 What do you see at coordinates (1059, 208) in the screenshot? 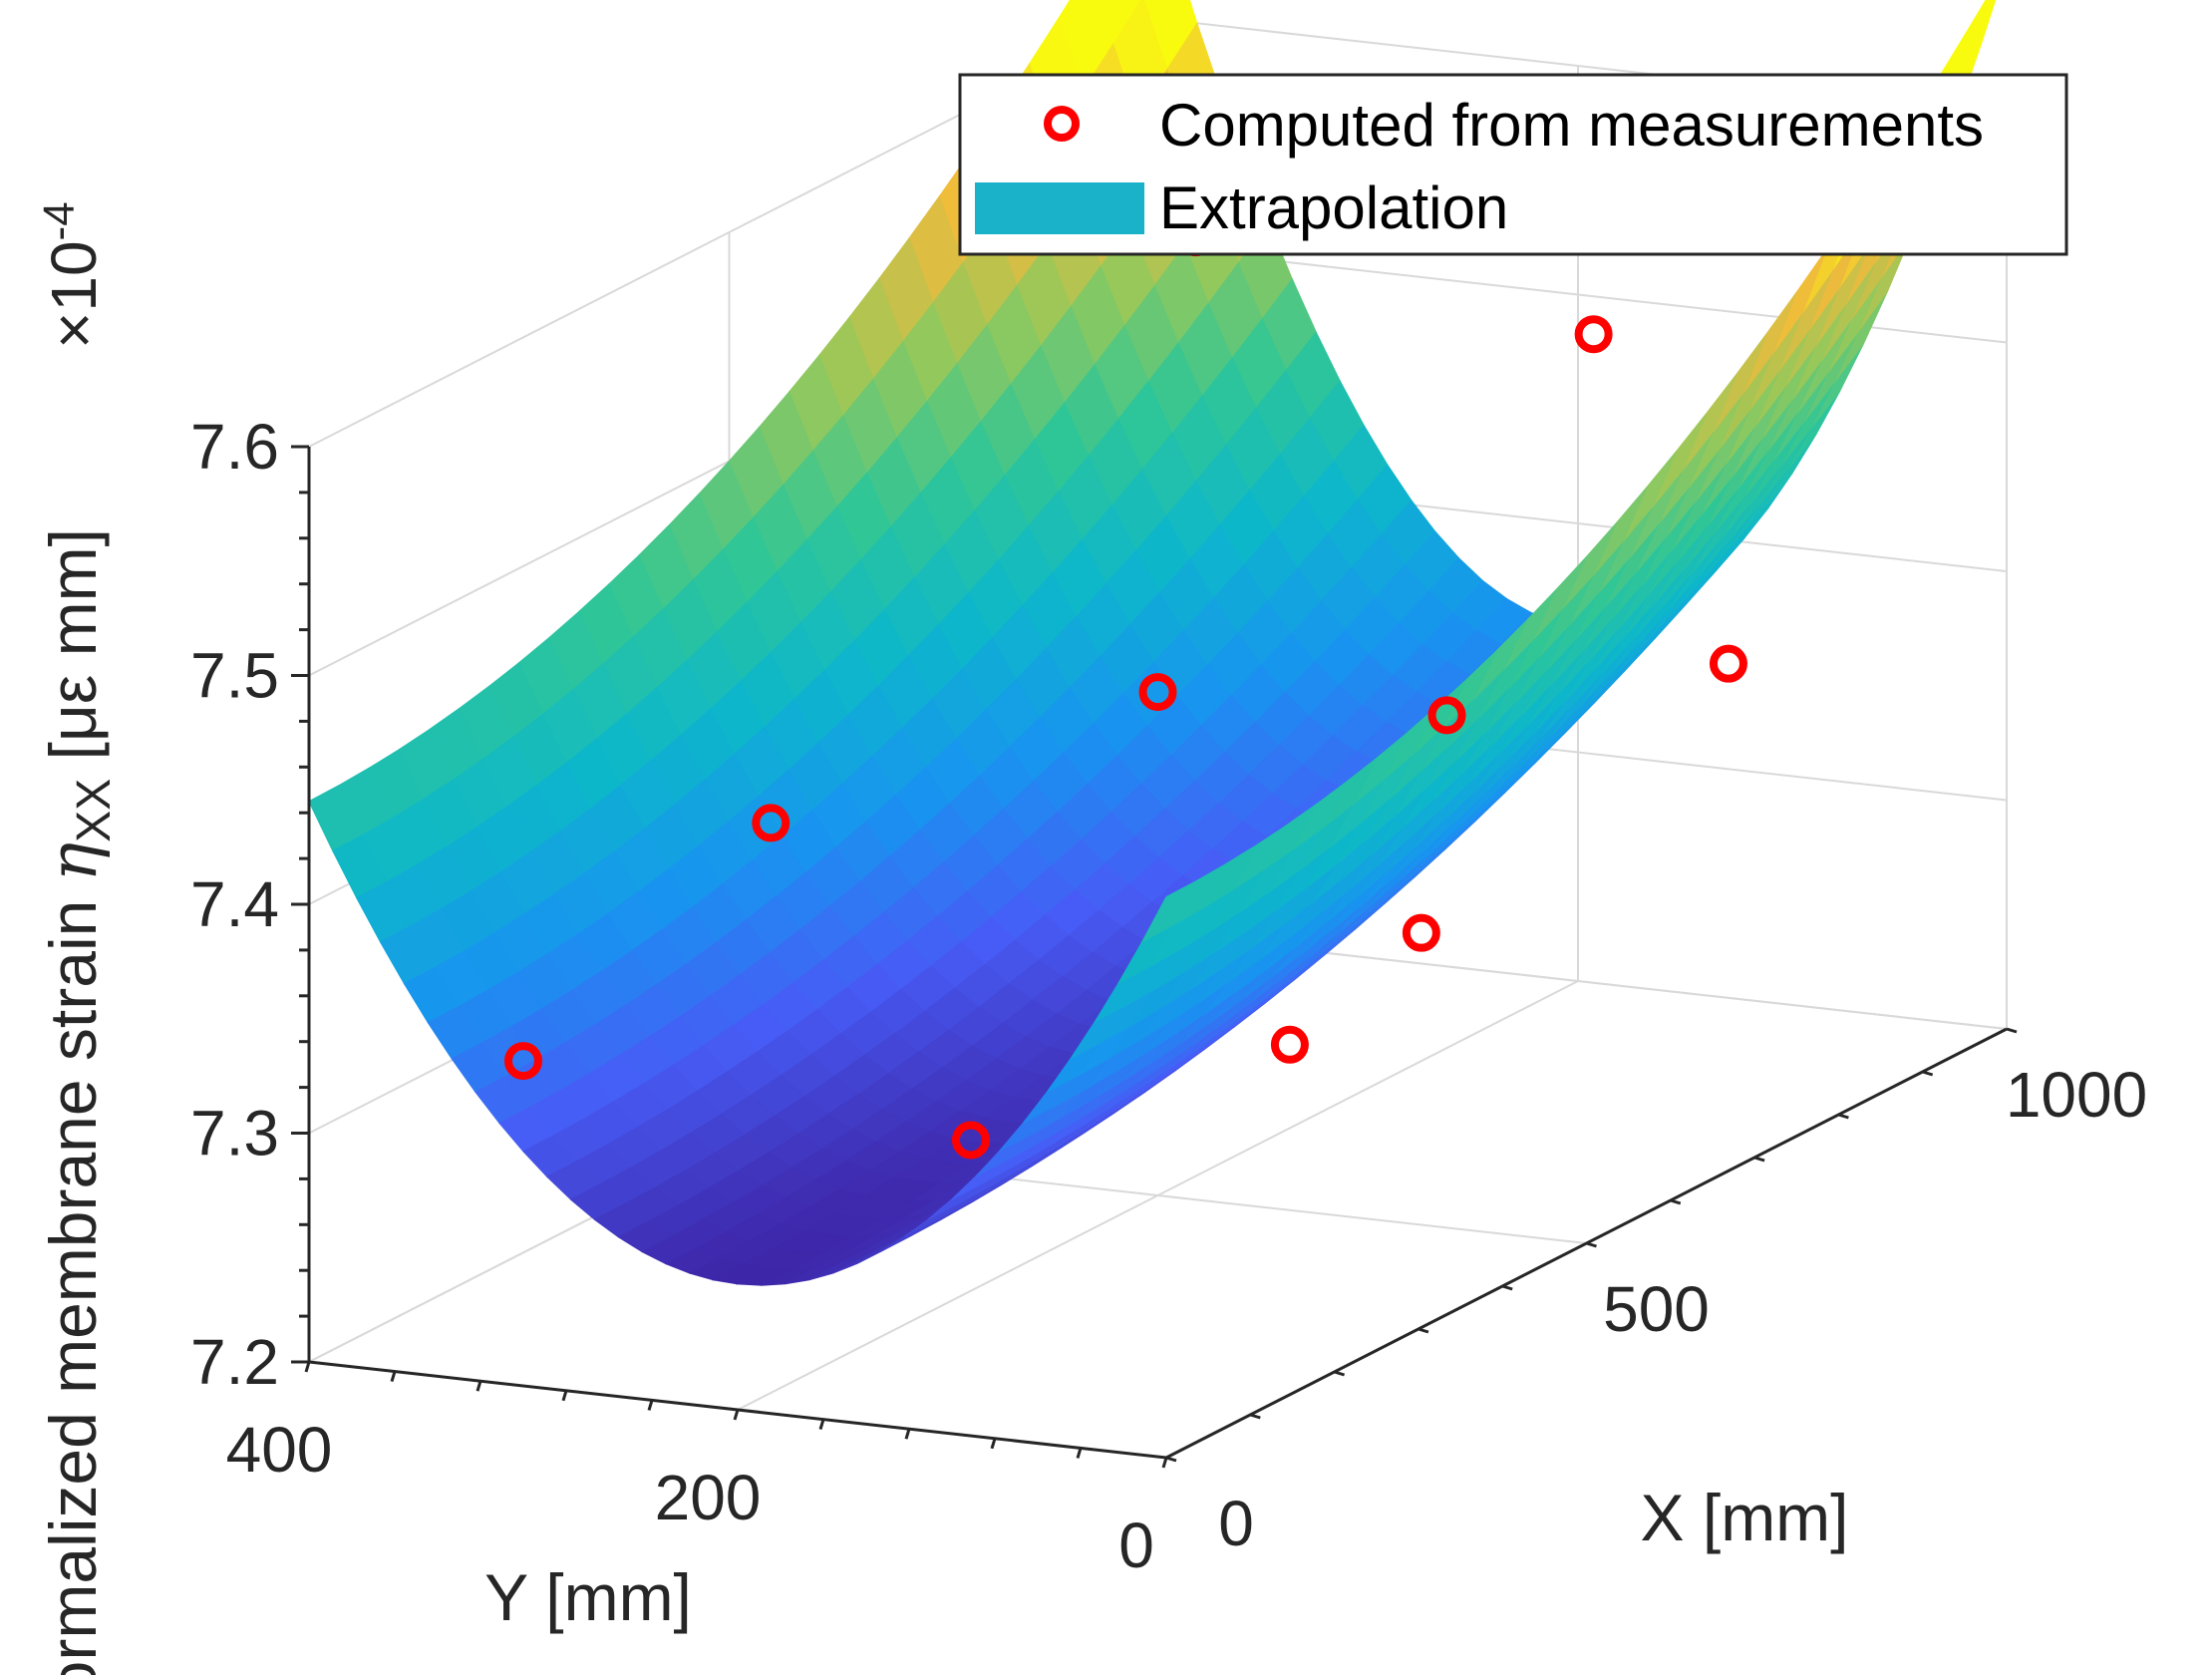
I see `legend-marker-extrapolation` at bounding box center [1059, 208].